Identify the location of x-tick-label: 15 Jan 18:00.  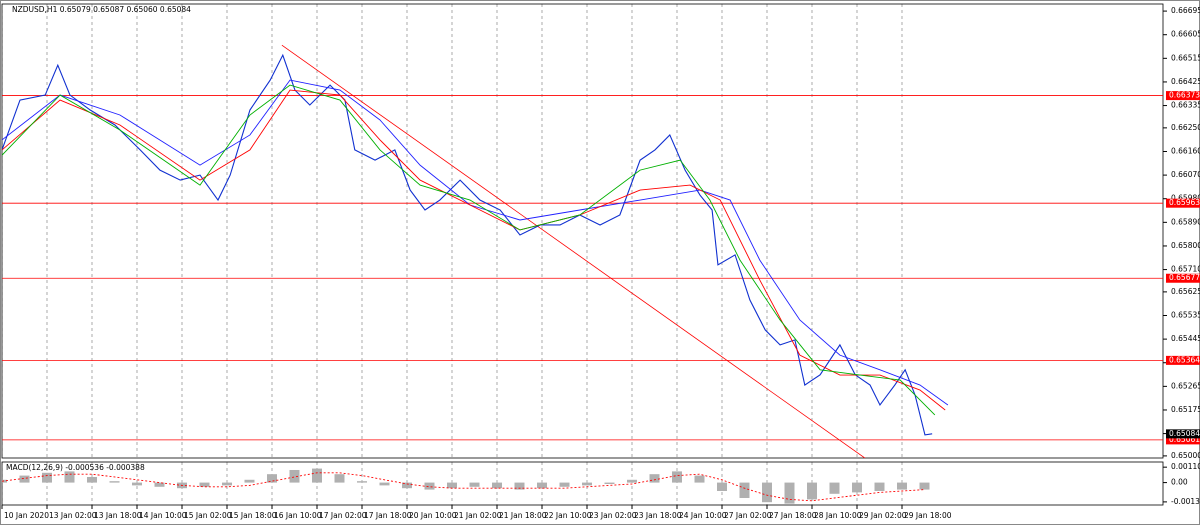
(253, 515).